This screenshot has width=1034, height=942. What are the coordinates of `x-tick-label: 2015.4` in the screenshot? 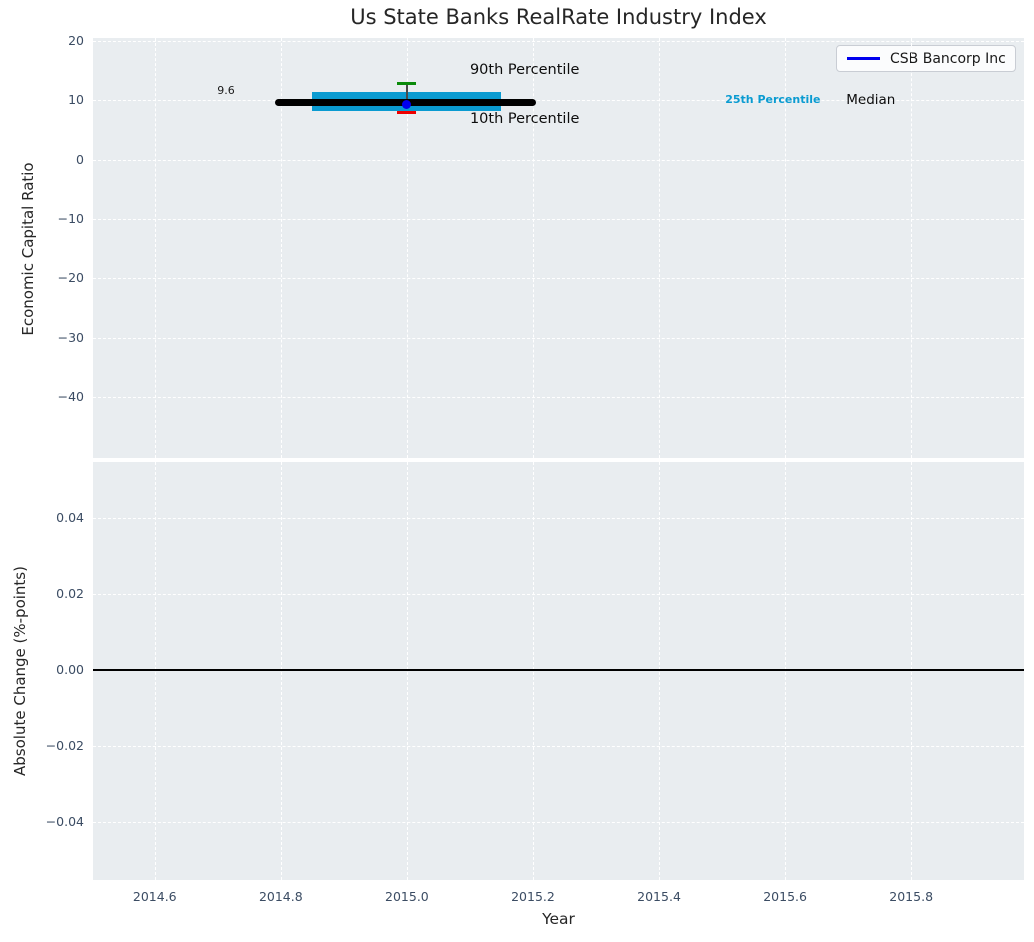 It's located at (659, 896).